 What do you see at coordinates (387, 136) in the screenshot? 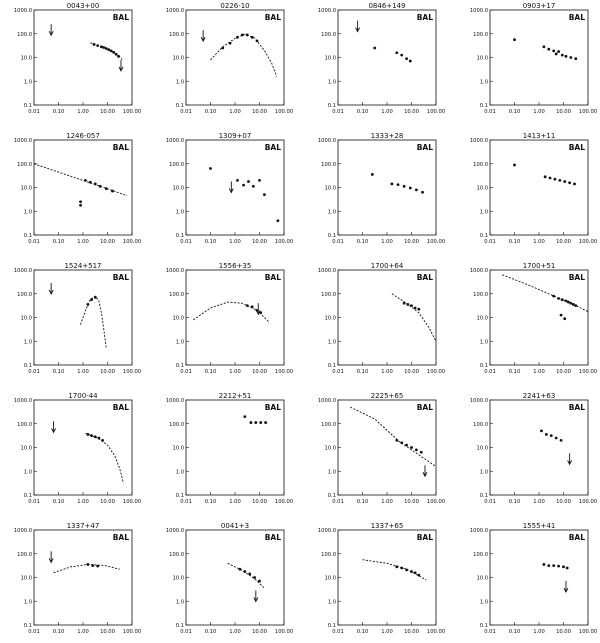
I see `panel-title: 1333+28` at bounding box center [387, 136].